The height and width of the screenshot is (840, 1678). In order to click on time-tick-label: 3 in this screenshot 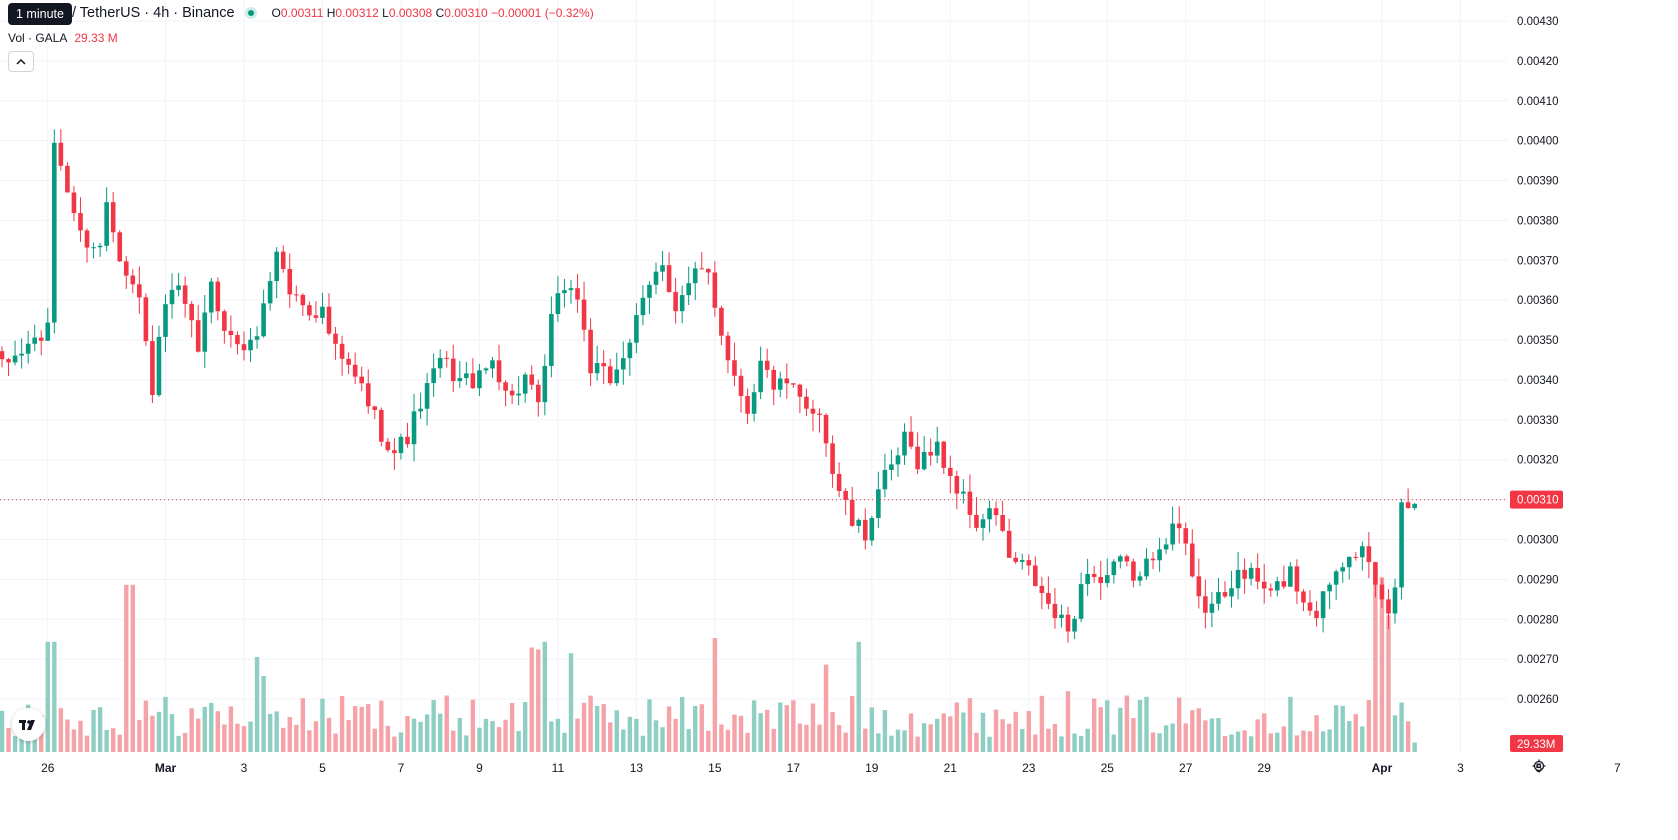, I will do `click(244, 768)`.